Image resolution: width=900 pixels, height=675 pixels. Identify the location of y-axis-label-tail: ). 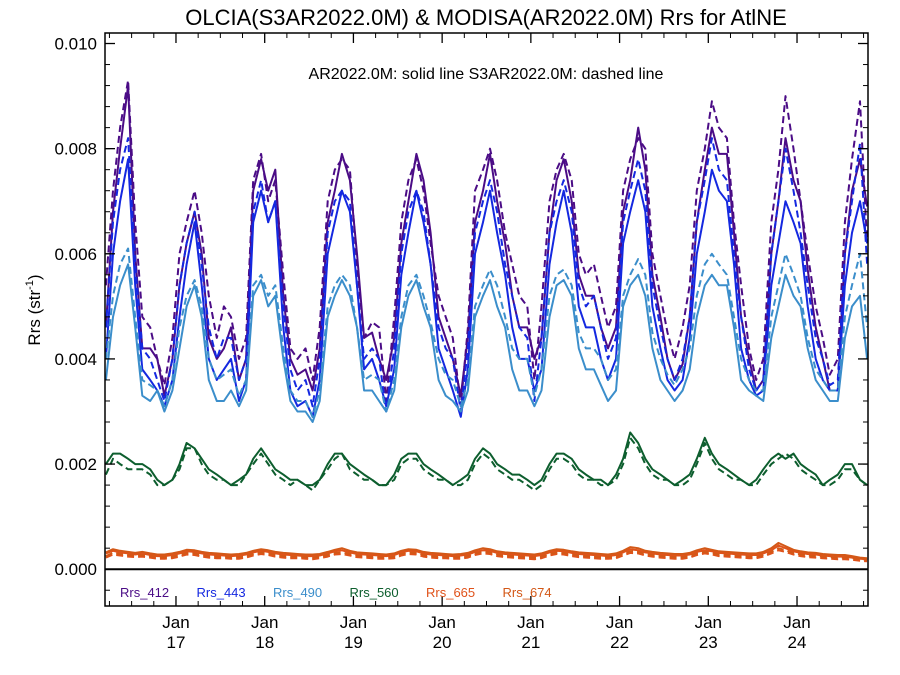
(34, 277).